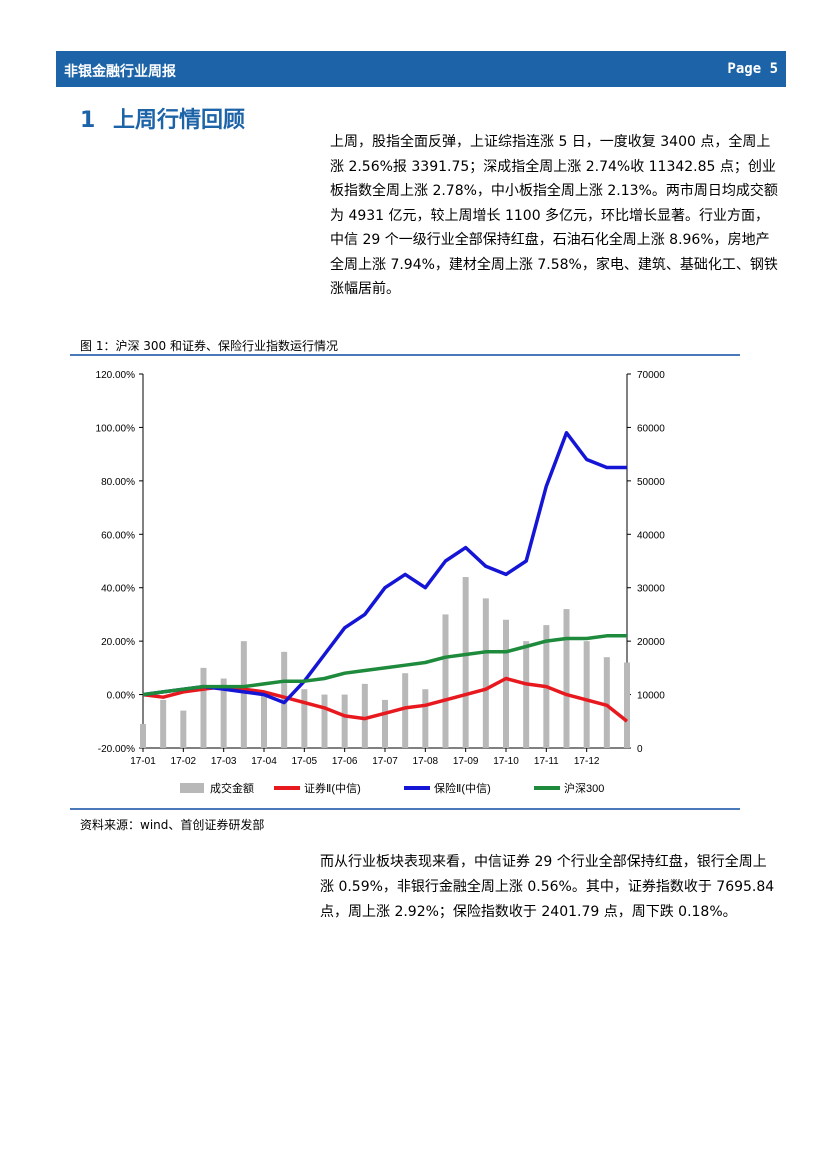 The height and width of the screenshot is (1169, 827). I want to click on y-right-tick-label: 0, so click(640, 749).